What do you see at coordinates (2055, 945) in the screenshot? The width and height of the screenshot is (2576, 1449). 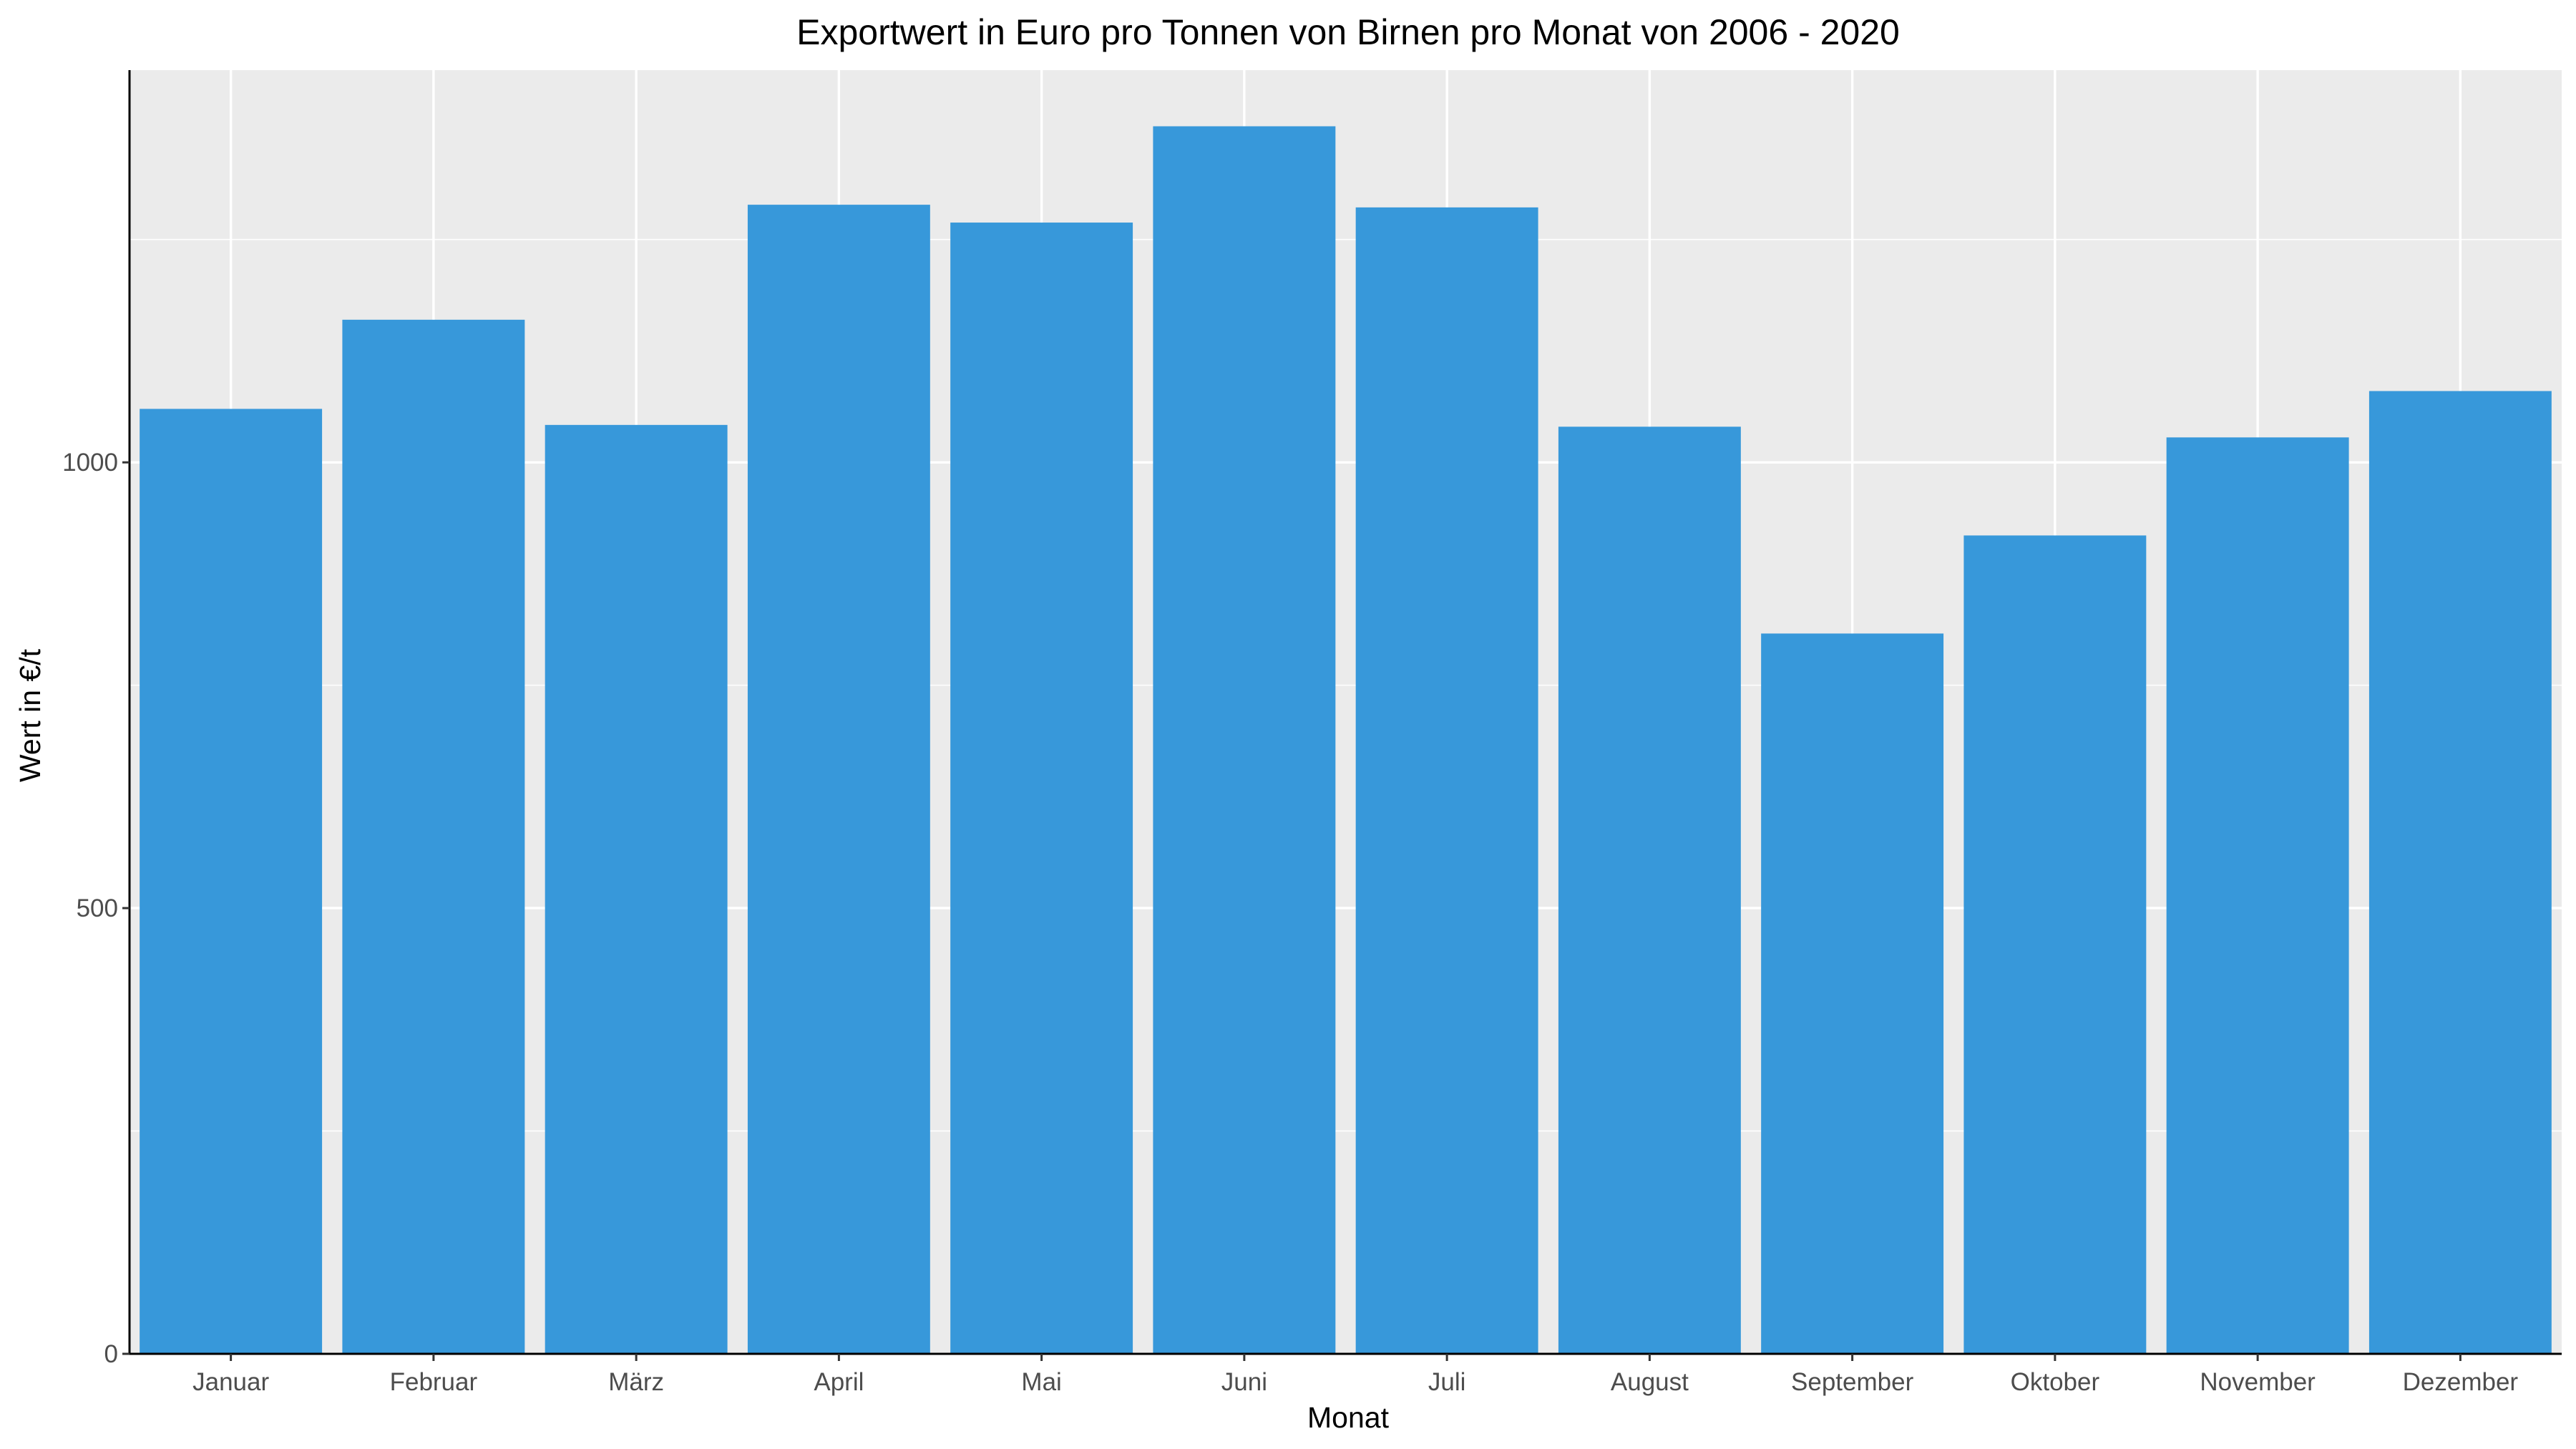 I see `bar-oktober` at bounding box center [2055, 945].